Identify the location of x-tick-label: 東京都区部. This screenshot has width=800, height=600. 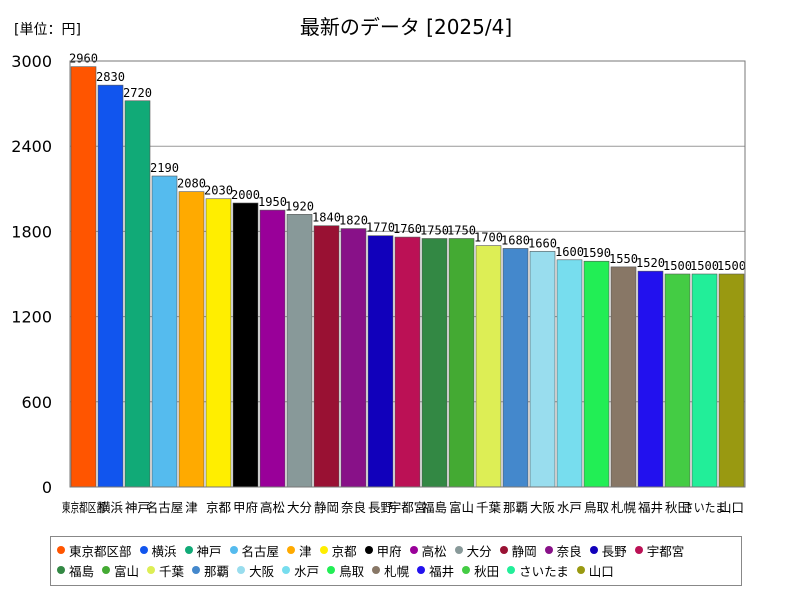
(83, 507).